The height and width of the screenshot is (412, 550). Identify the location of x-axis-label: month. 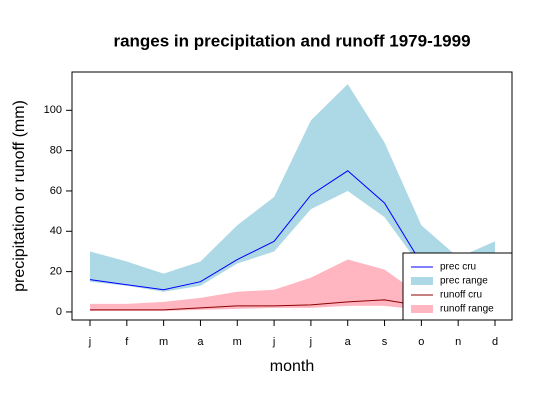
(292, 366).